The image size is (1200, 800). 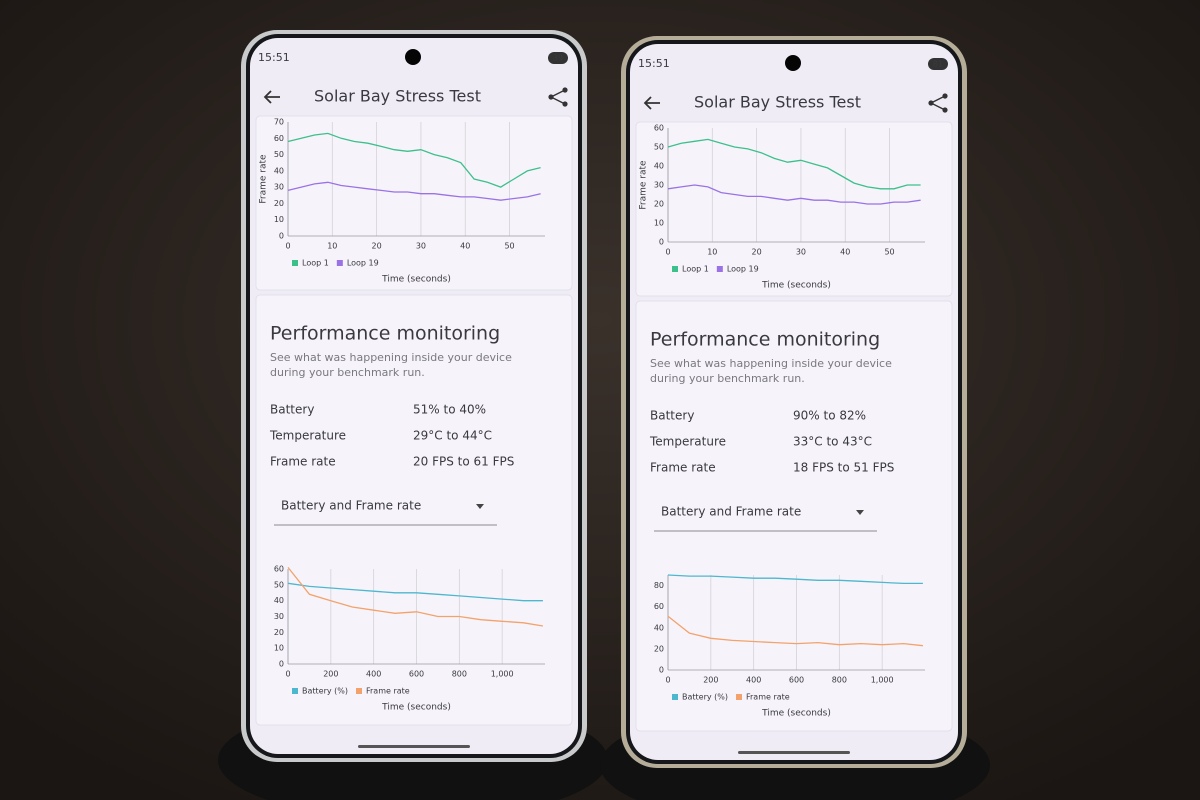 I want to click on x-tick-label: 800, so click(x=839, y=680).